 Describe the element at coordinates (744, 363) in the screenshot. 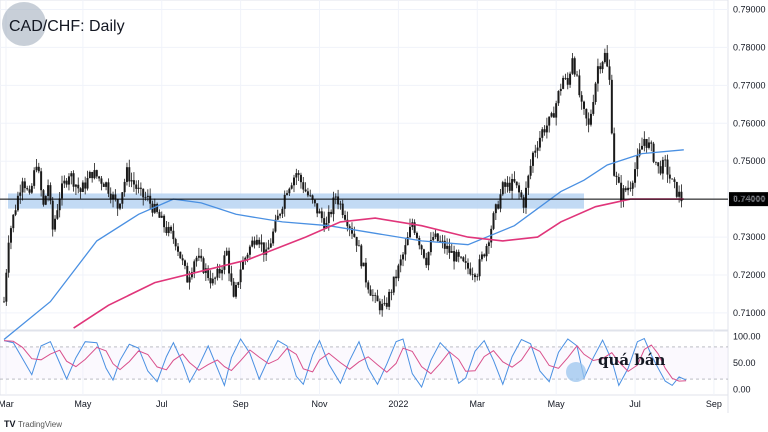

I see `stochastic-tick-label: 50.00` at that location.